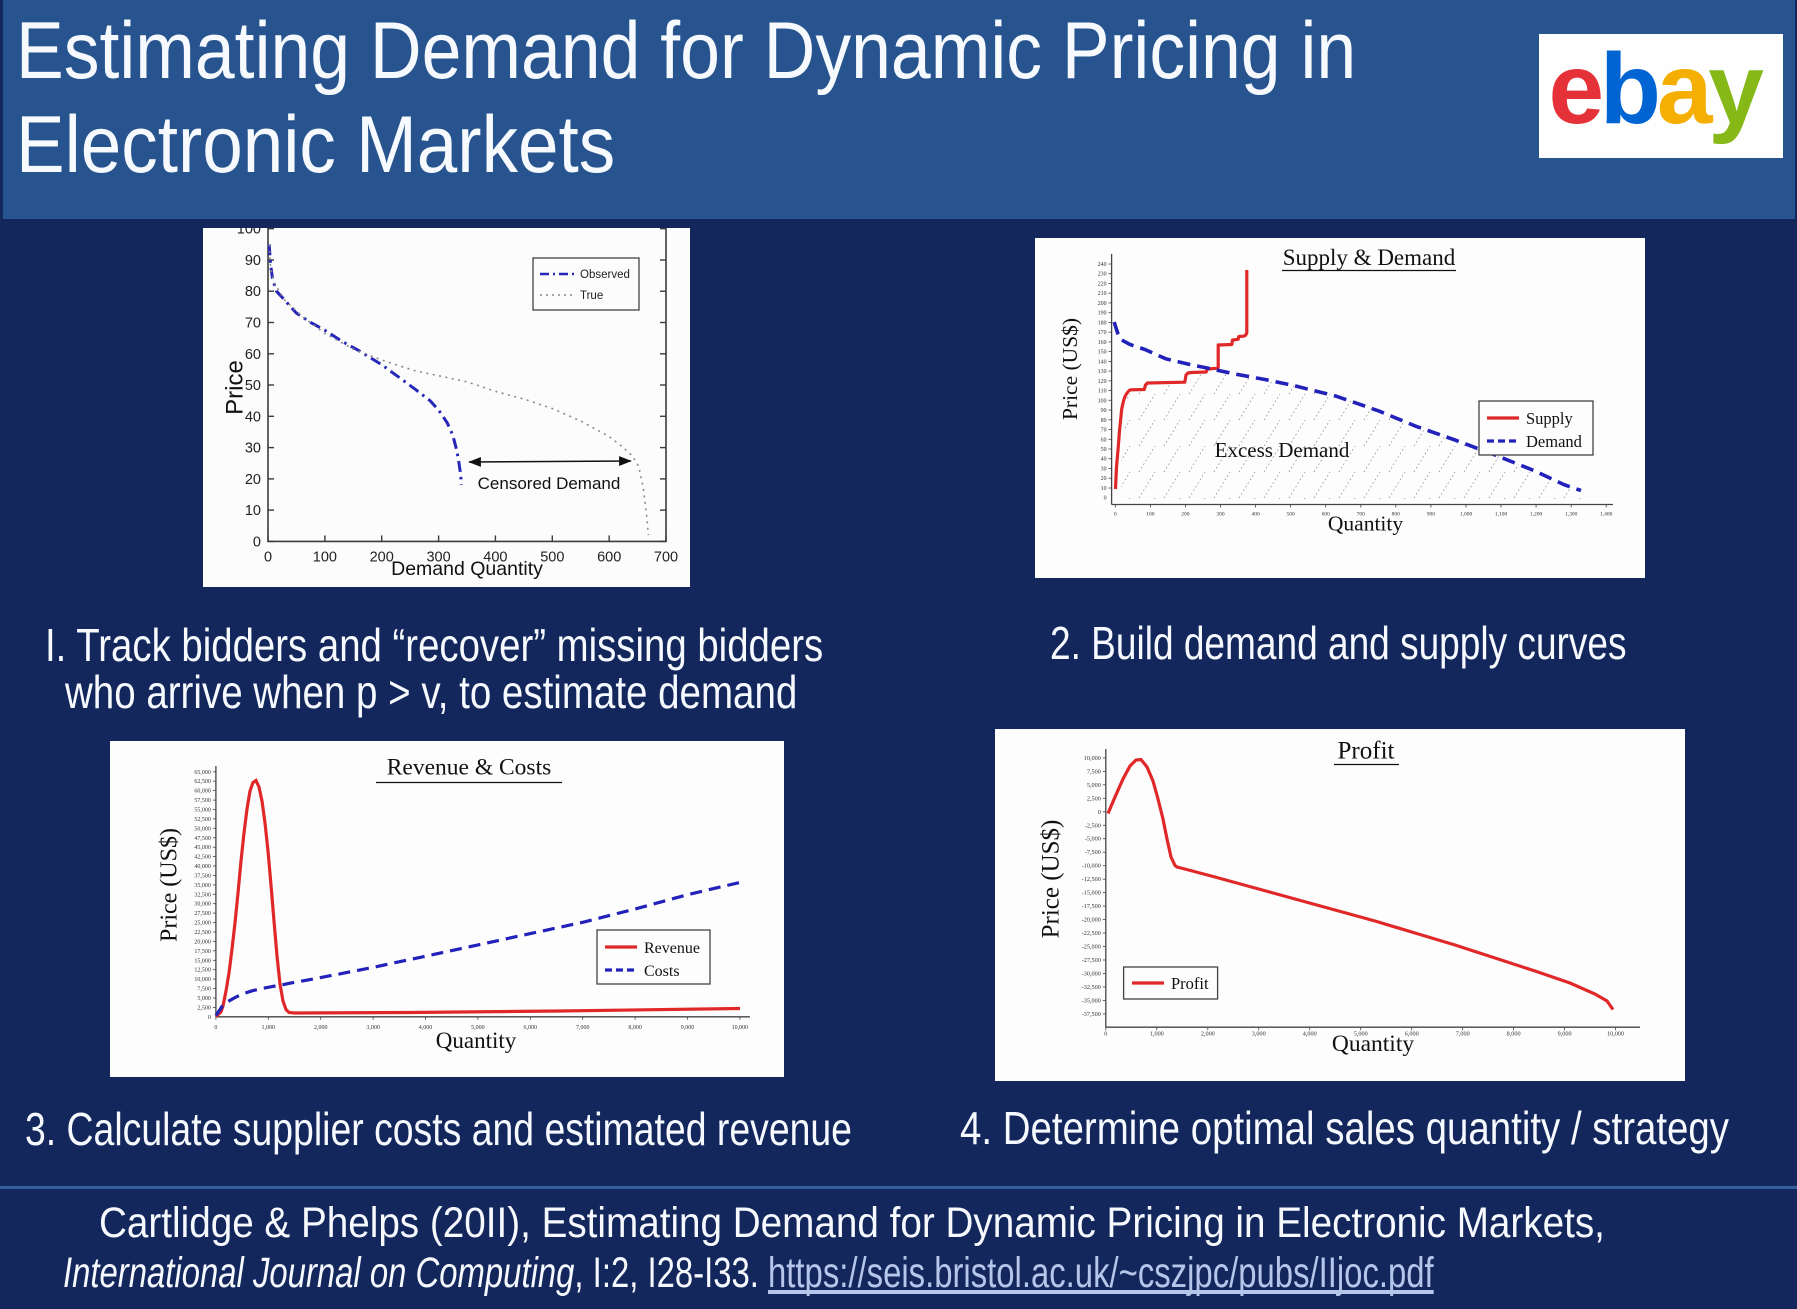  What do you see at coordinates (202, 905) in the screenshot?
I see `svg-text: 30,000` at bounding box center [202, 905].